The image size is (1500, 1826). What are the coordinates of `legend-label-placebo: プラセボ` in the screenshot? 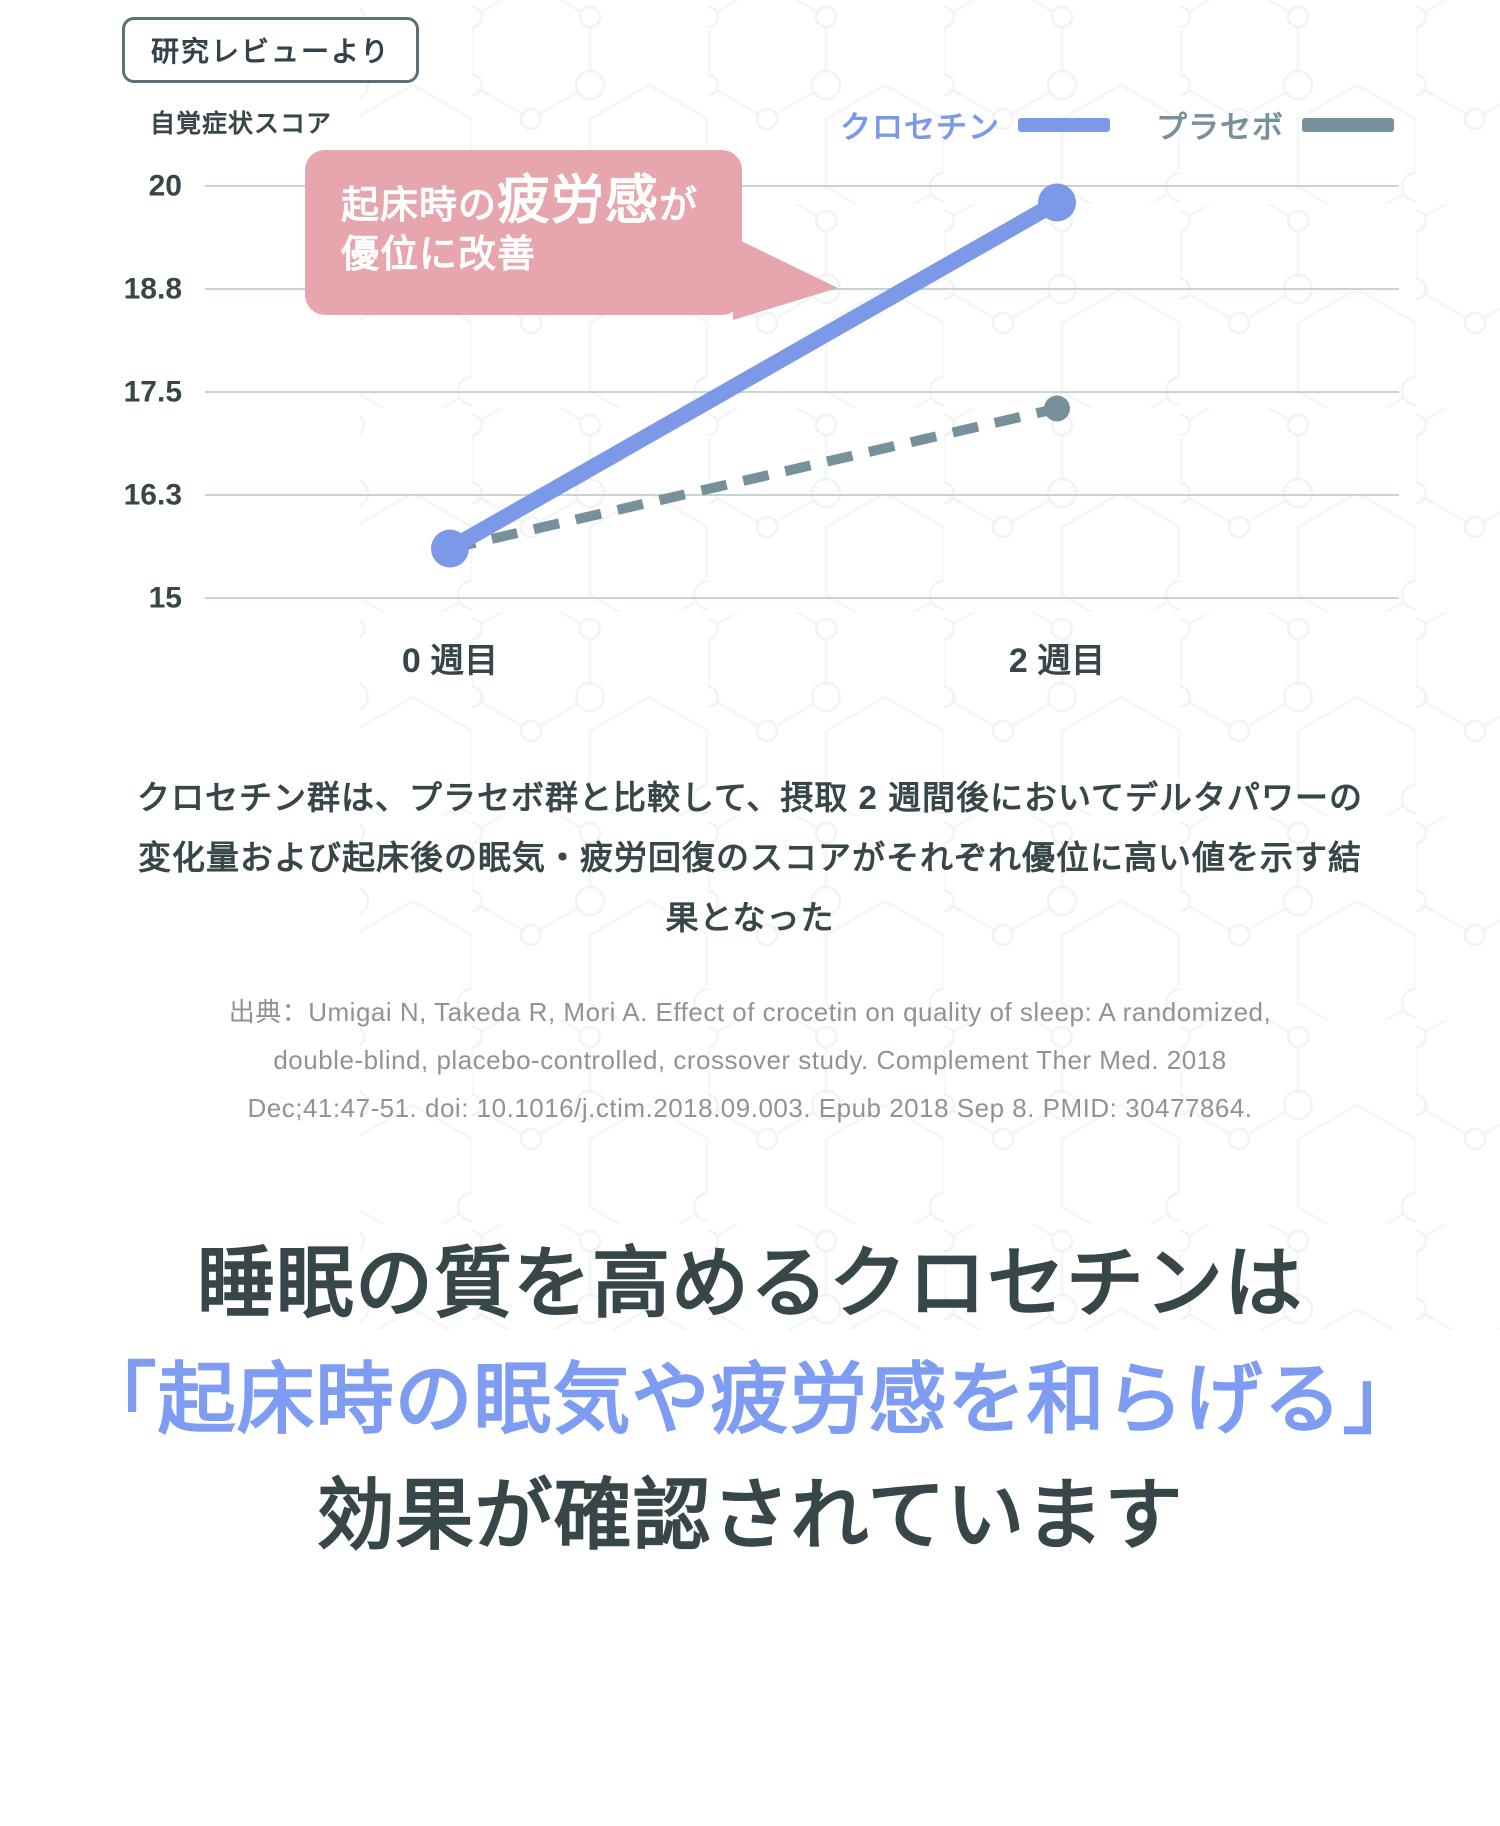 It's located at (1220, 127).